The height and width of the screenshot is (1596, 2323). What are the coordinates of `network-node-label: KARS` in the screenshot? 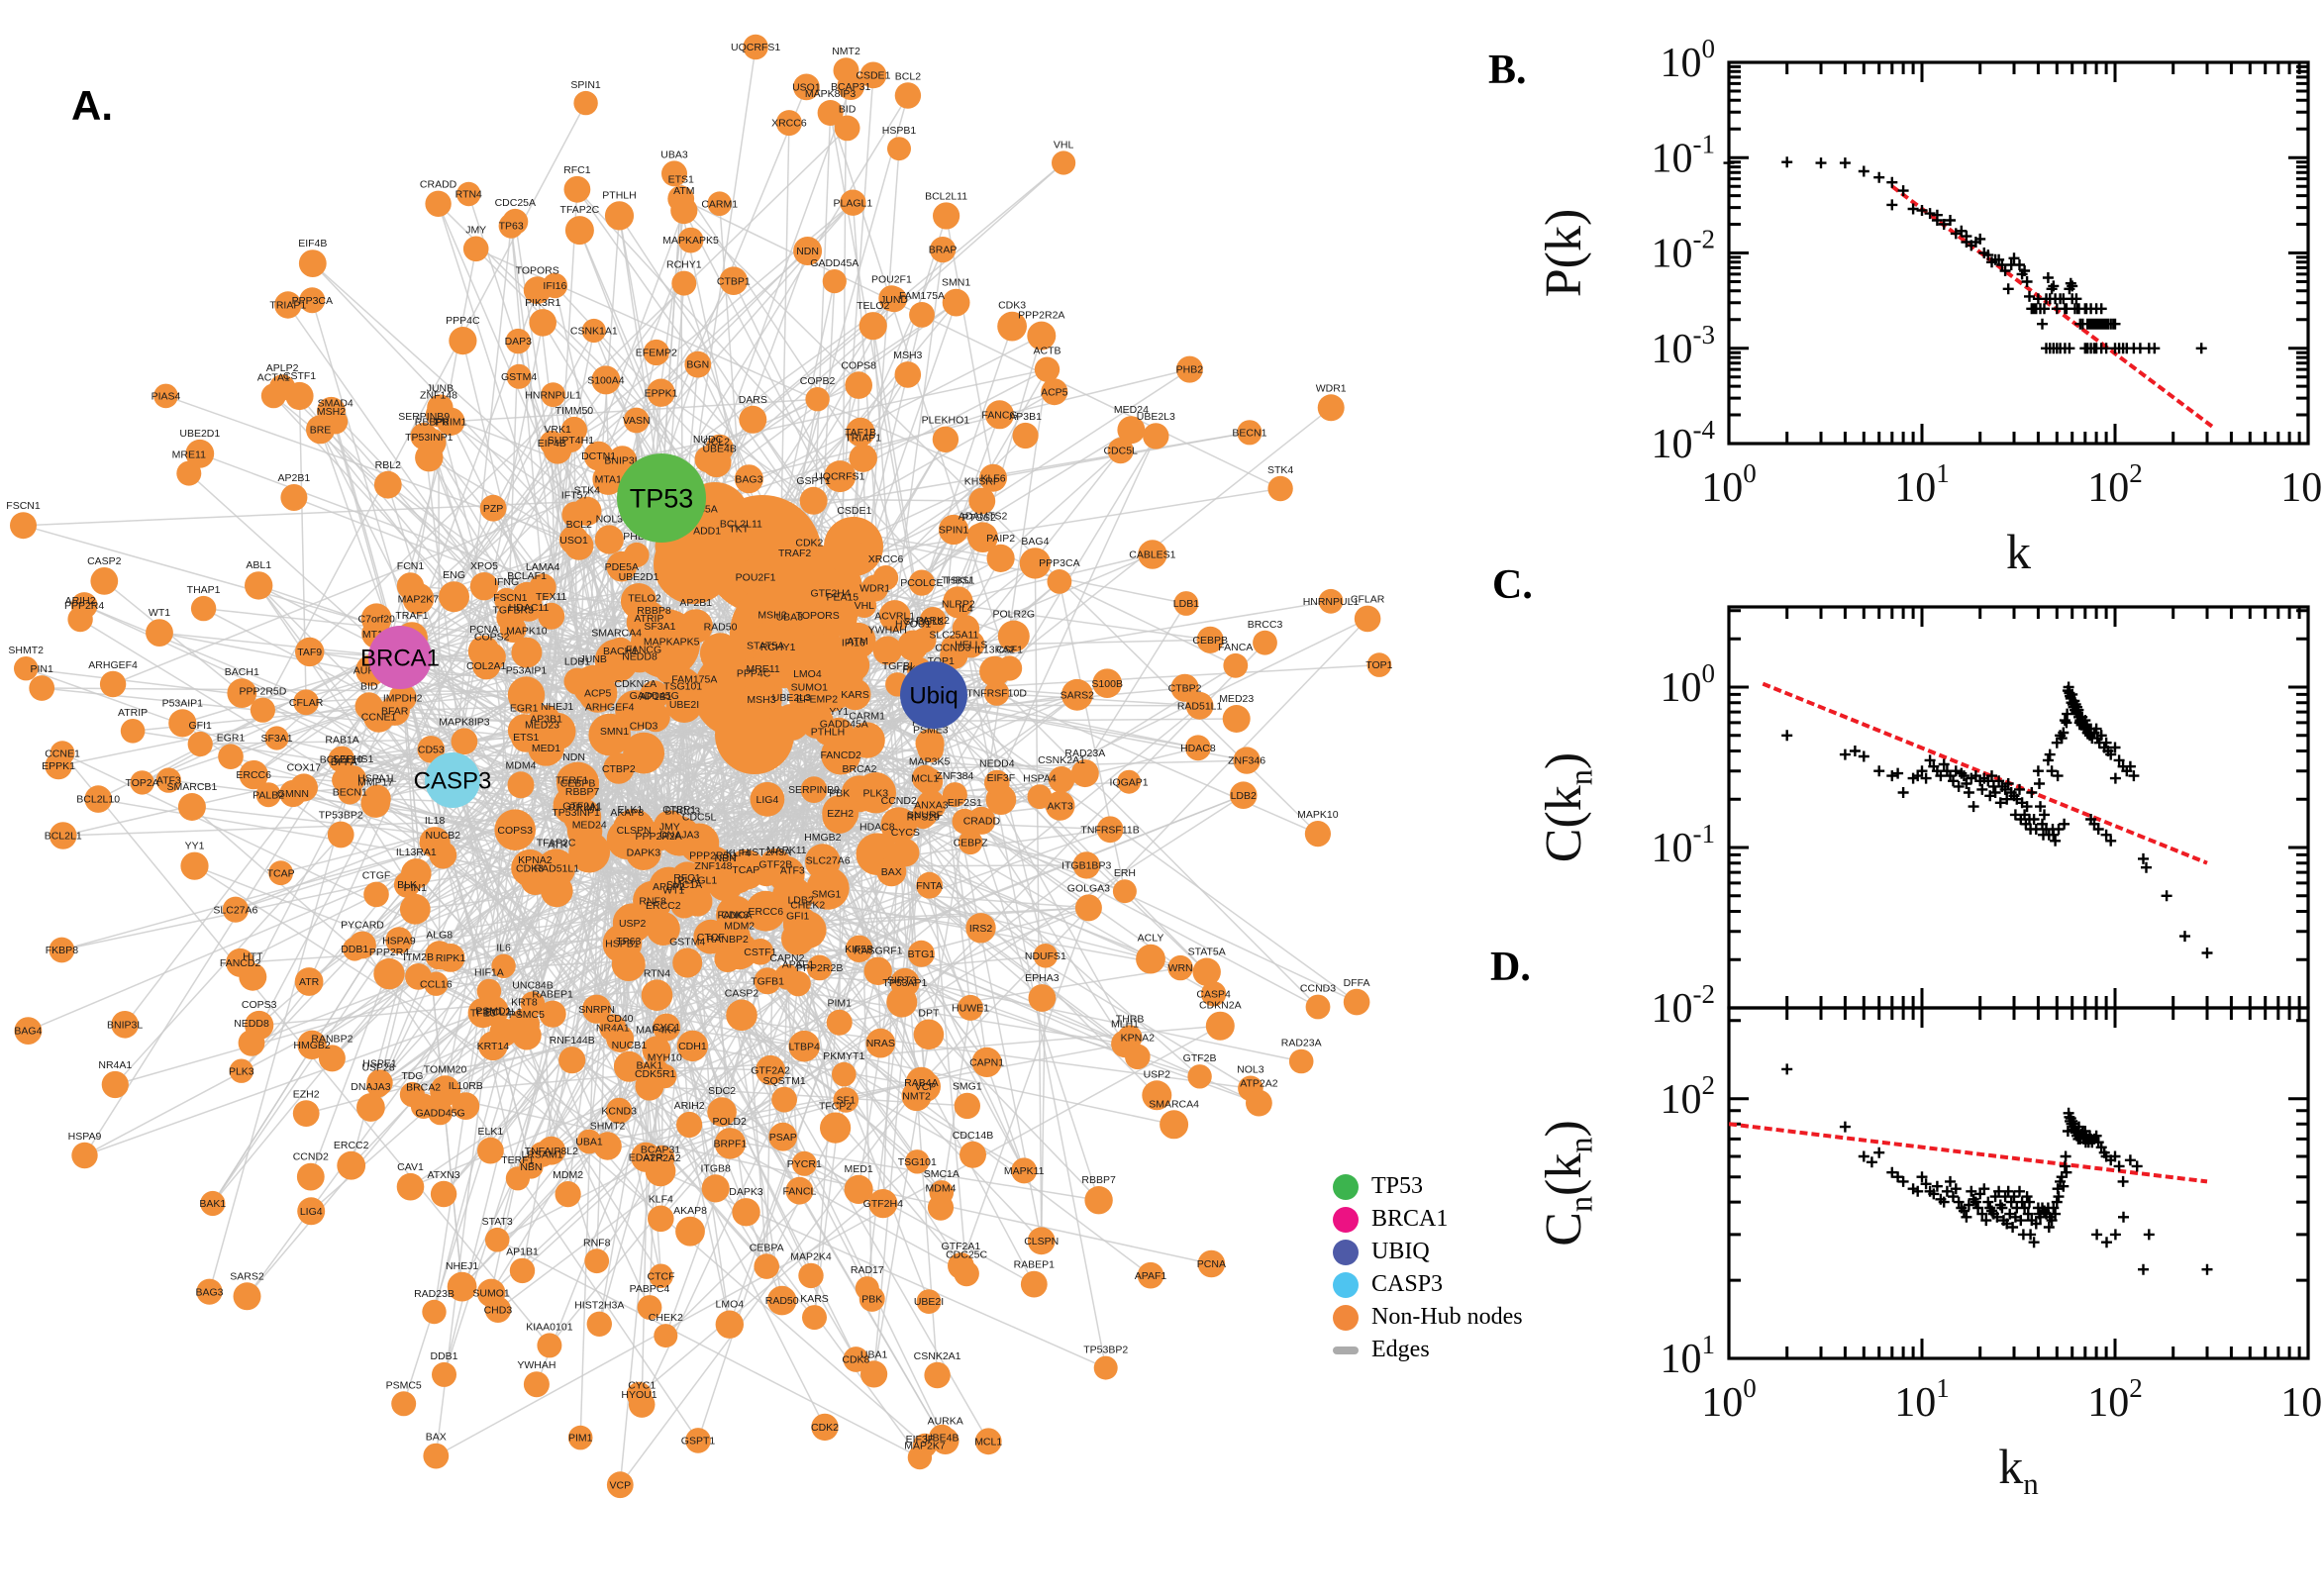 It's located at (855, 695).